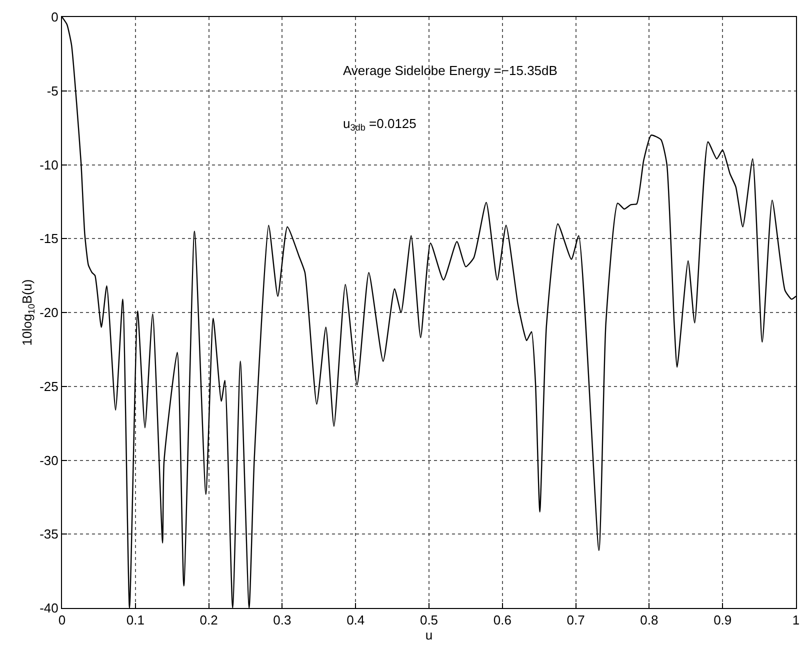 The height and width of the screenshot is (652, 810). I want to click on x-tick-label: 1, so click(796, 620).